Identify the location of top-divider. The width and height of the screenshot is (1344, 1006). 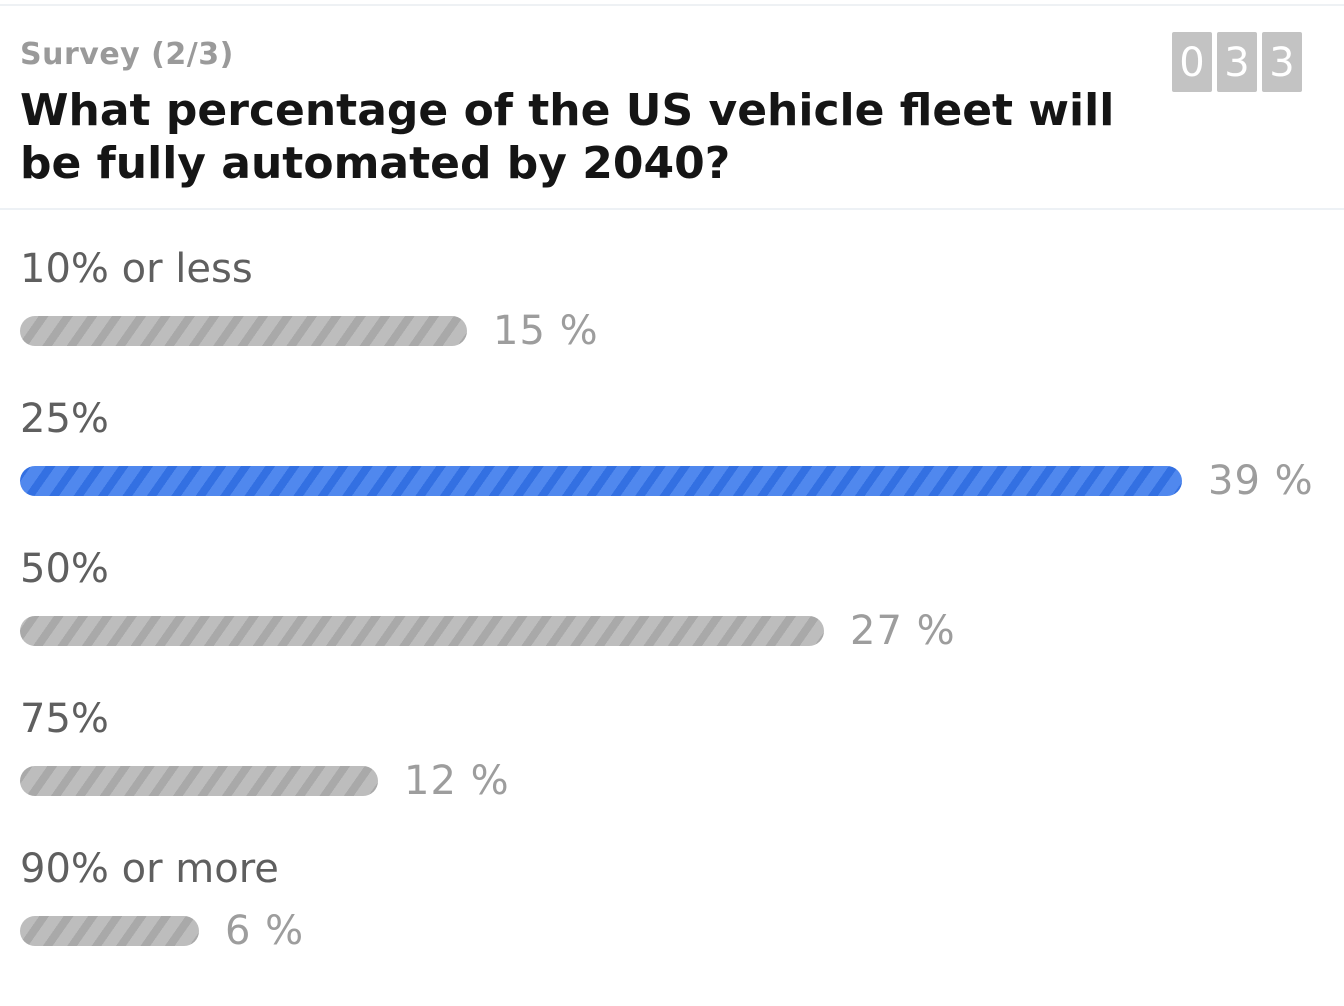
(672, 5).